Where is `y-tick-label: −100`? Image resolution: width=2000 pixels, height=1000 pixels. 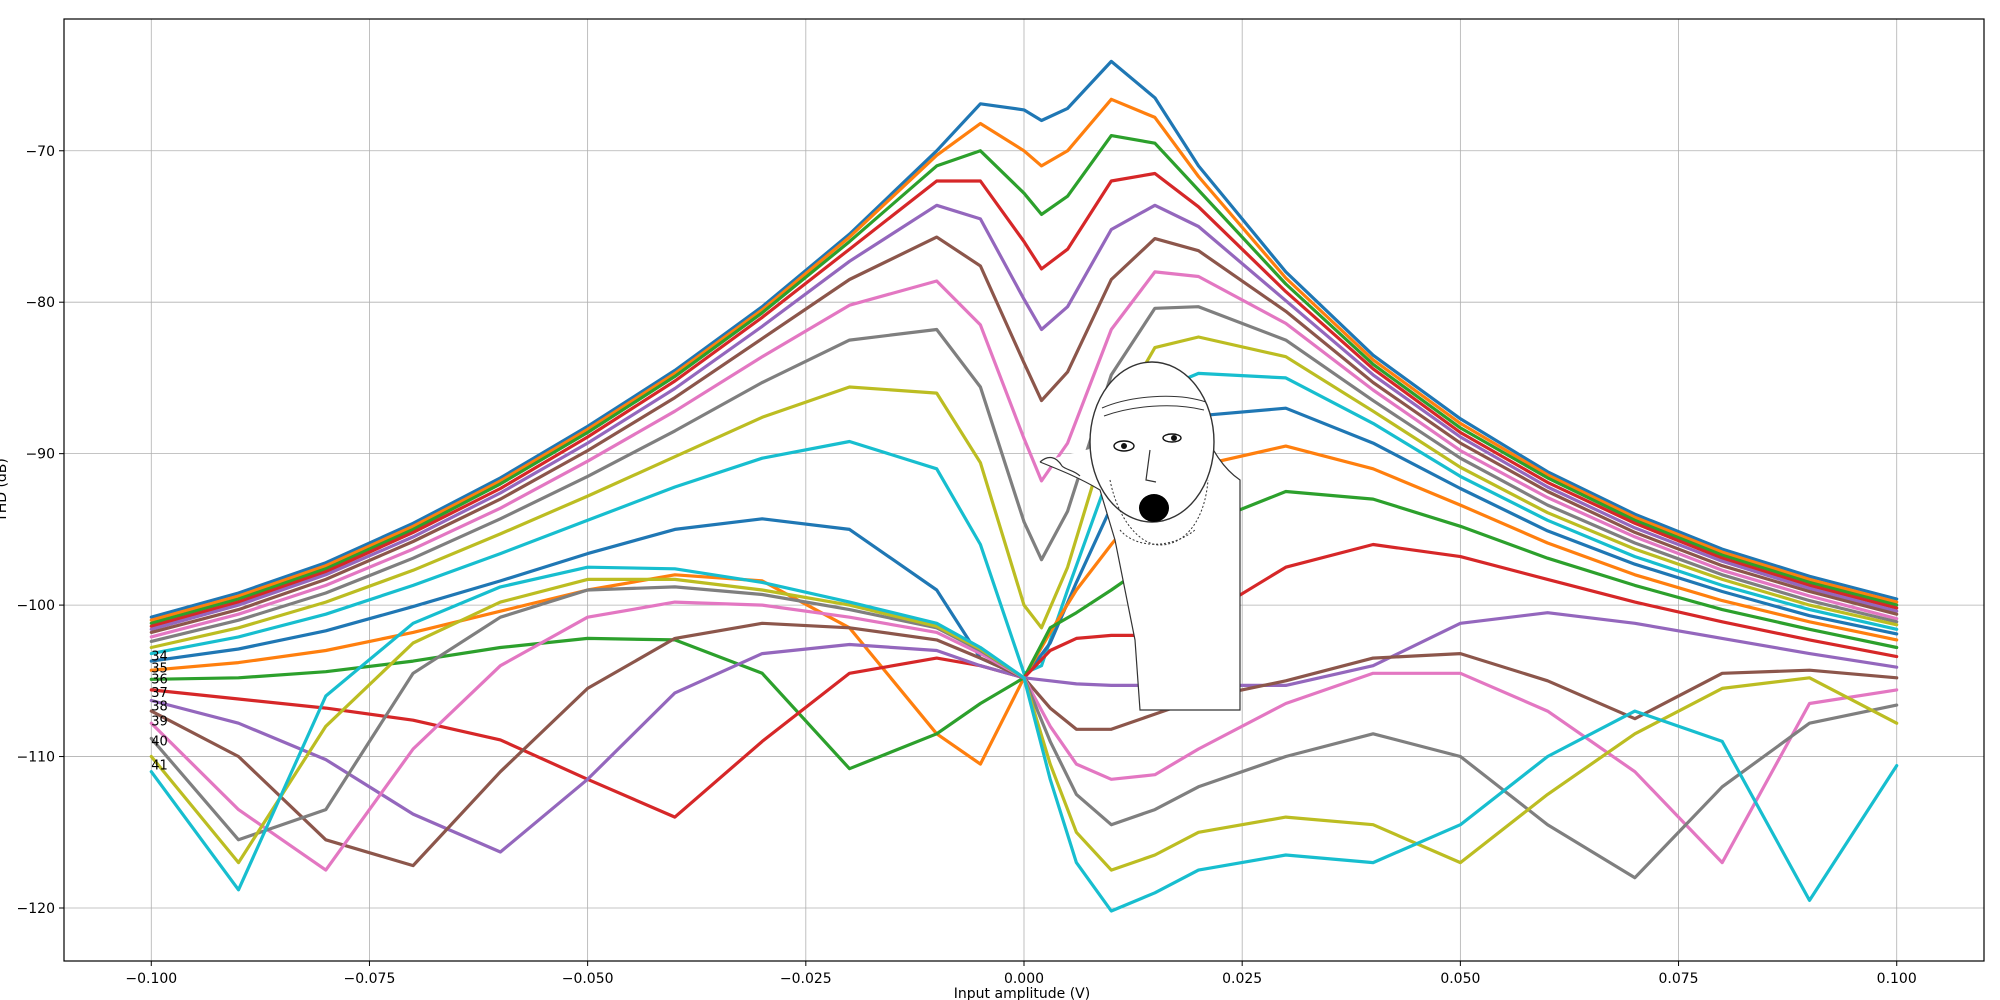 y-tick-label: −100 is located at coordinates (36, 606).